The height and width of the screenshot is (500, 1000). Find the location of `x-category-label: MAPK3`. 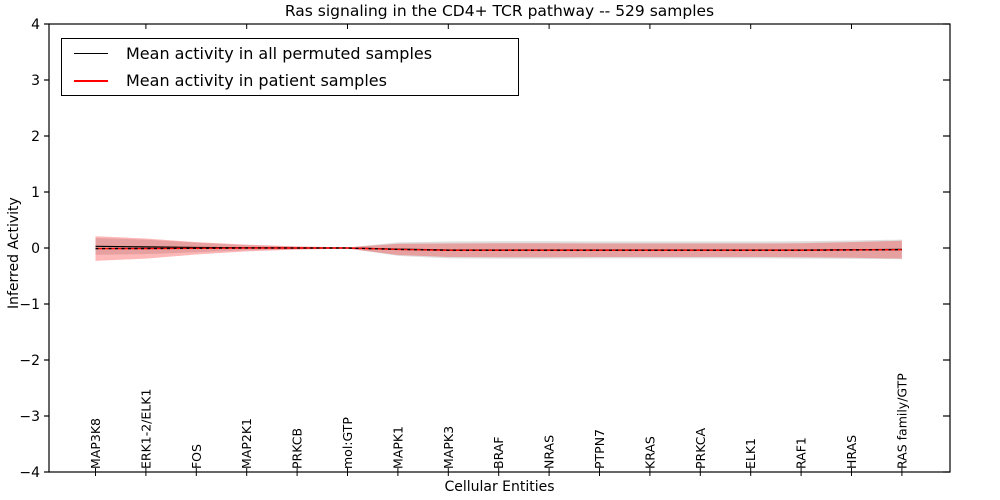

x-category-label: MAPK3 is located at coordinates (448, 447).